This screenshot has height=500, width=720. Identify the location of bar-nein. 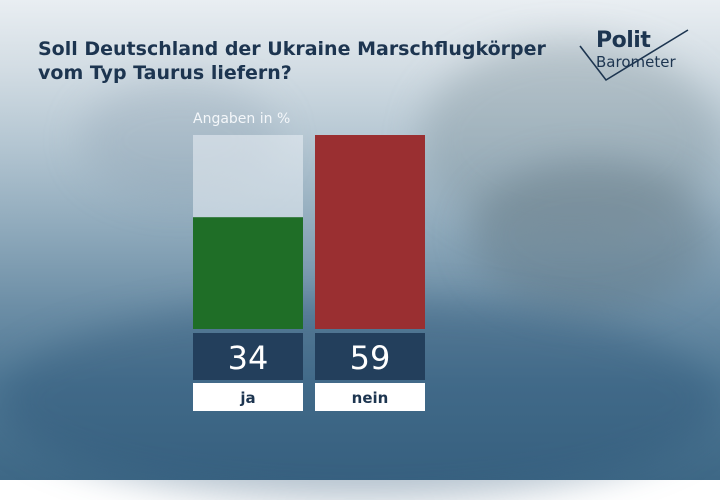
(370, 232).